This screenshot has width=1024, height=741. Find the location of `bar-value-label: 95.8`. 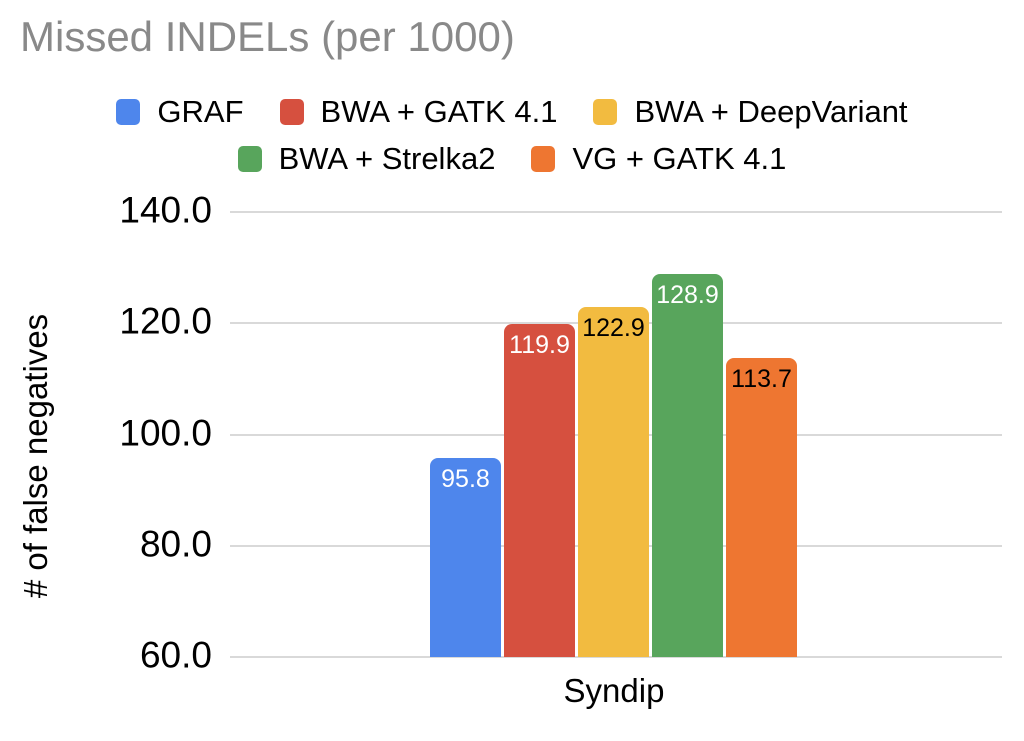

bar-value-label: 95.8 is located at coordinates (465, 479).